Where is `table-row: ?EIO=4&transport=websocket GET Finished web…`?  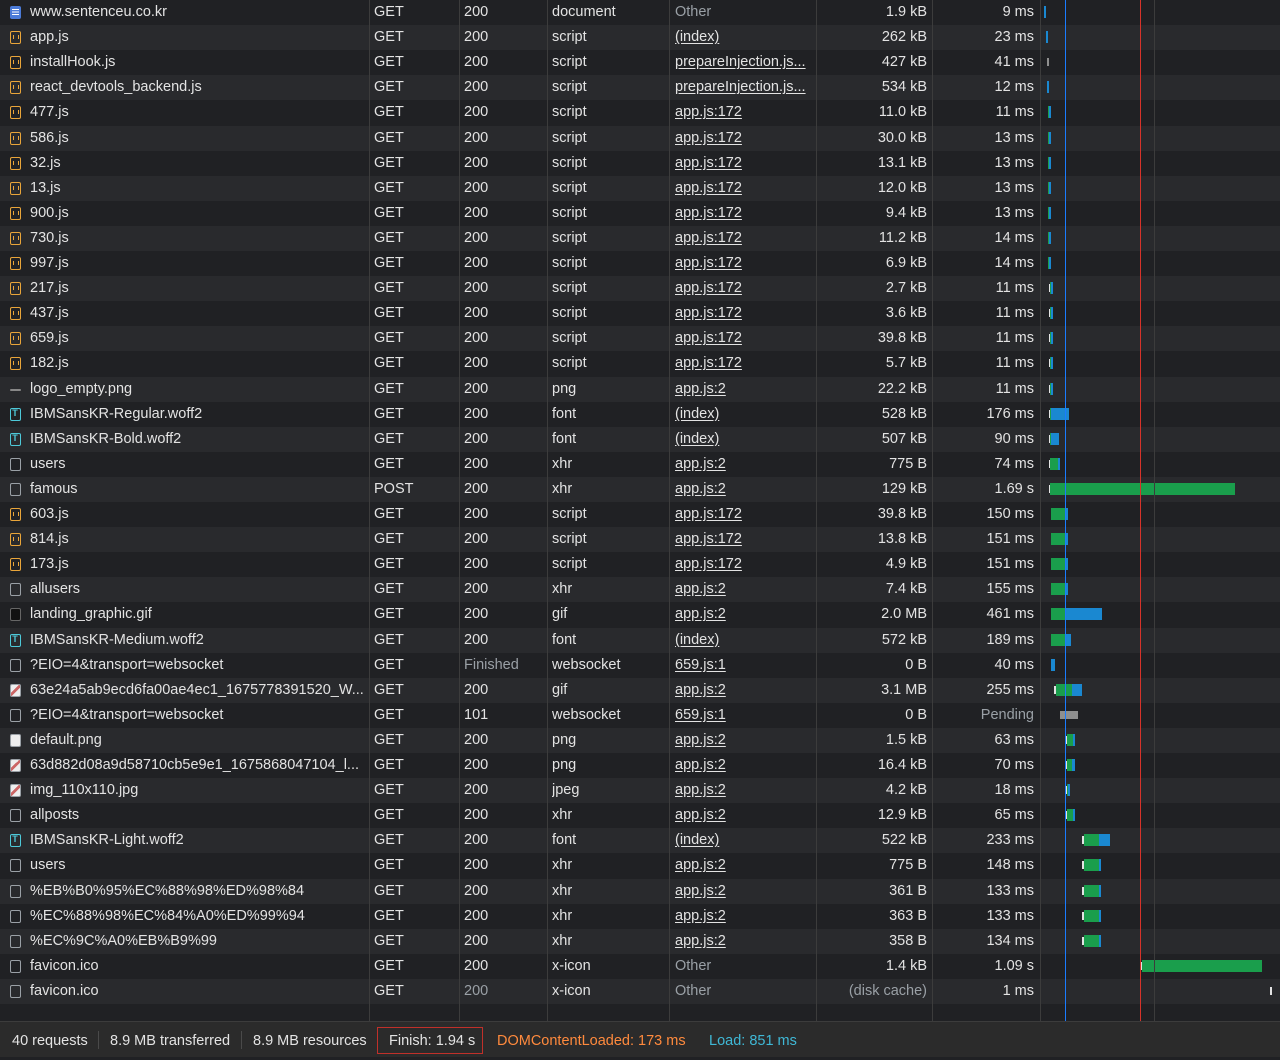 table-row: ?EIO=4&transport=websocket GET Finished web… is located at coordinates (640, 665).